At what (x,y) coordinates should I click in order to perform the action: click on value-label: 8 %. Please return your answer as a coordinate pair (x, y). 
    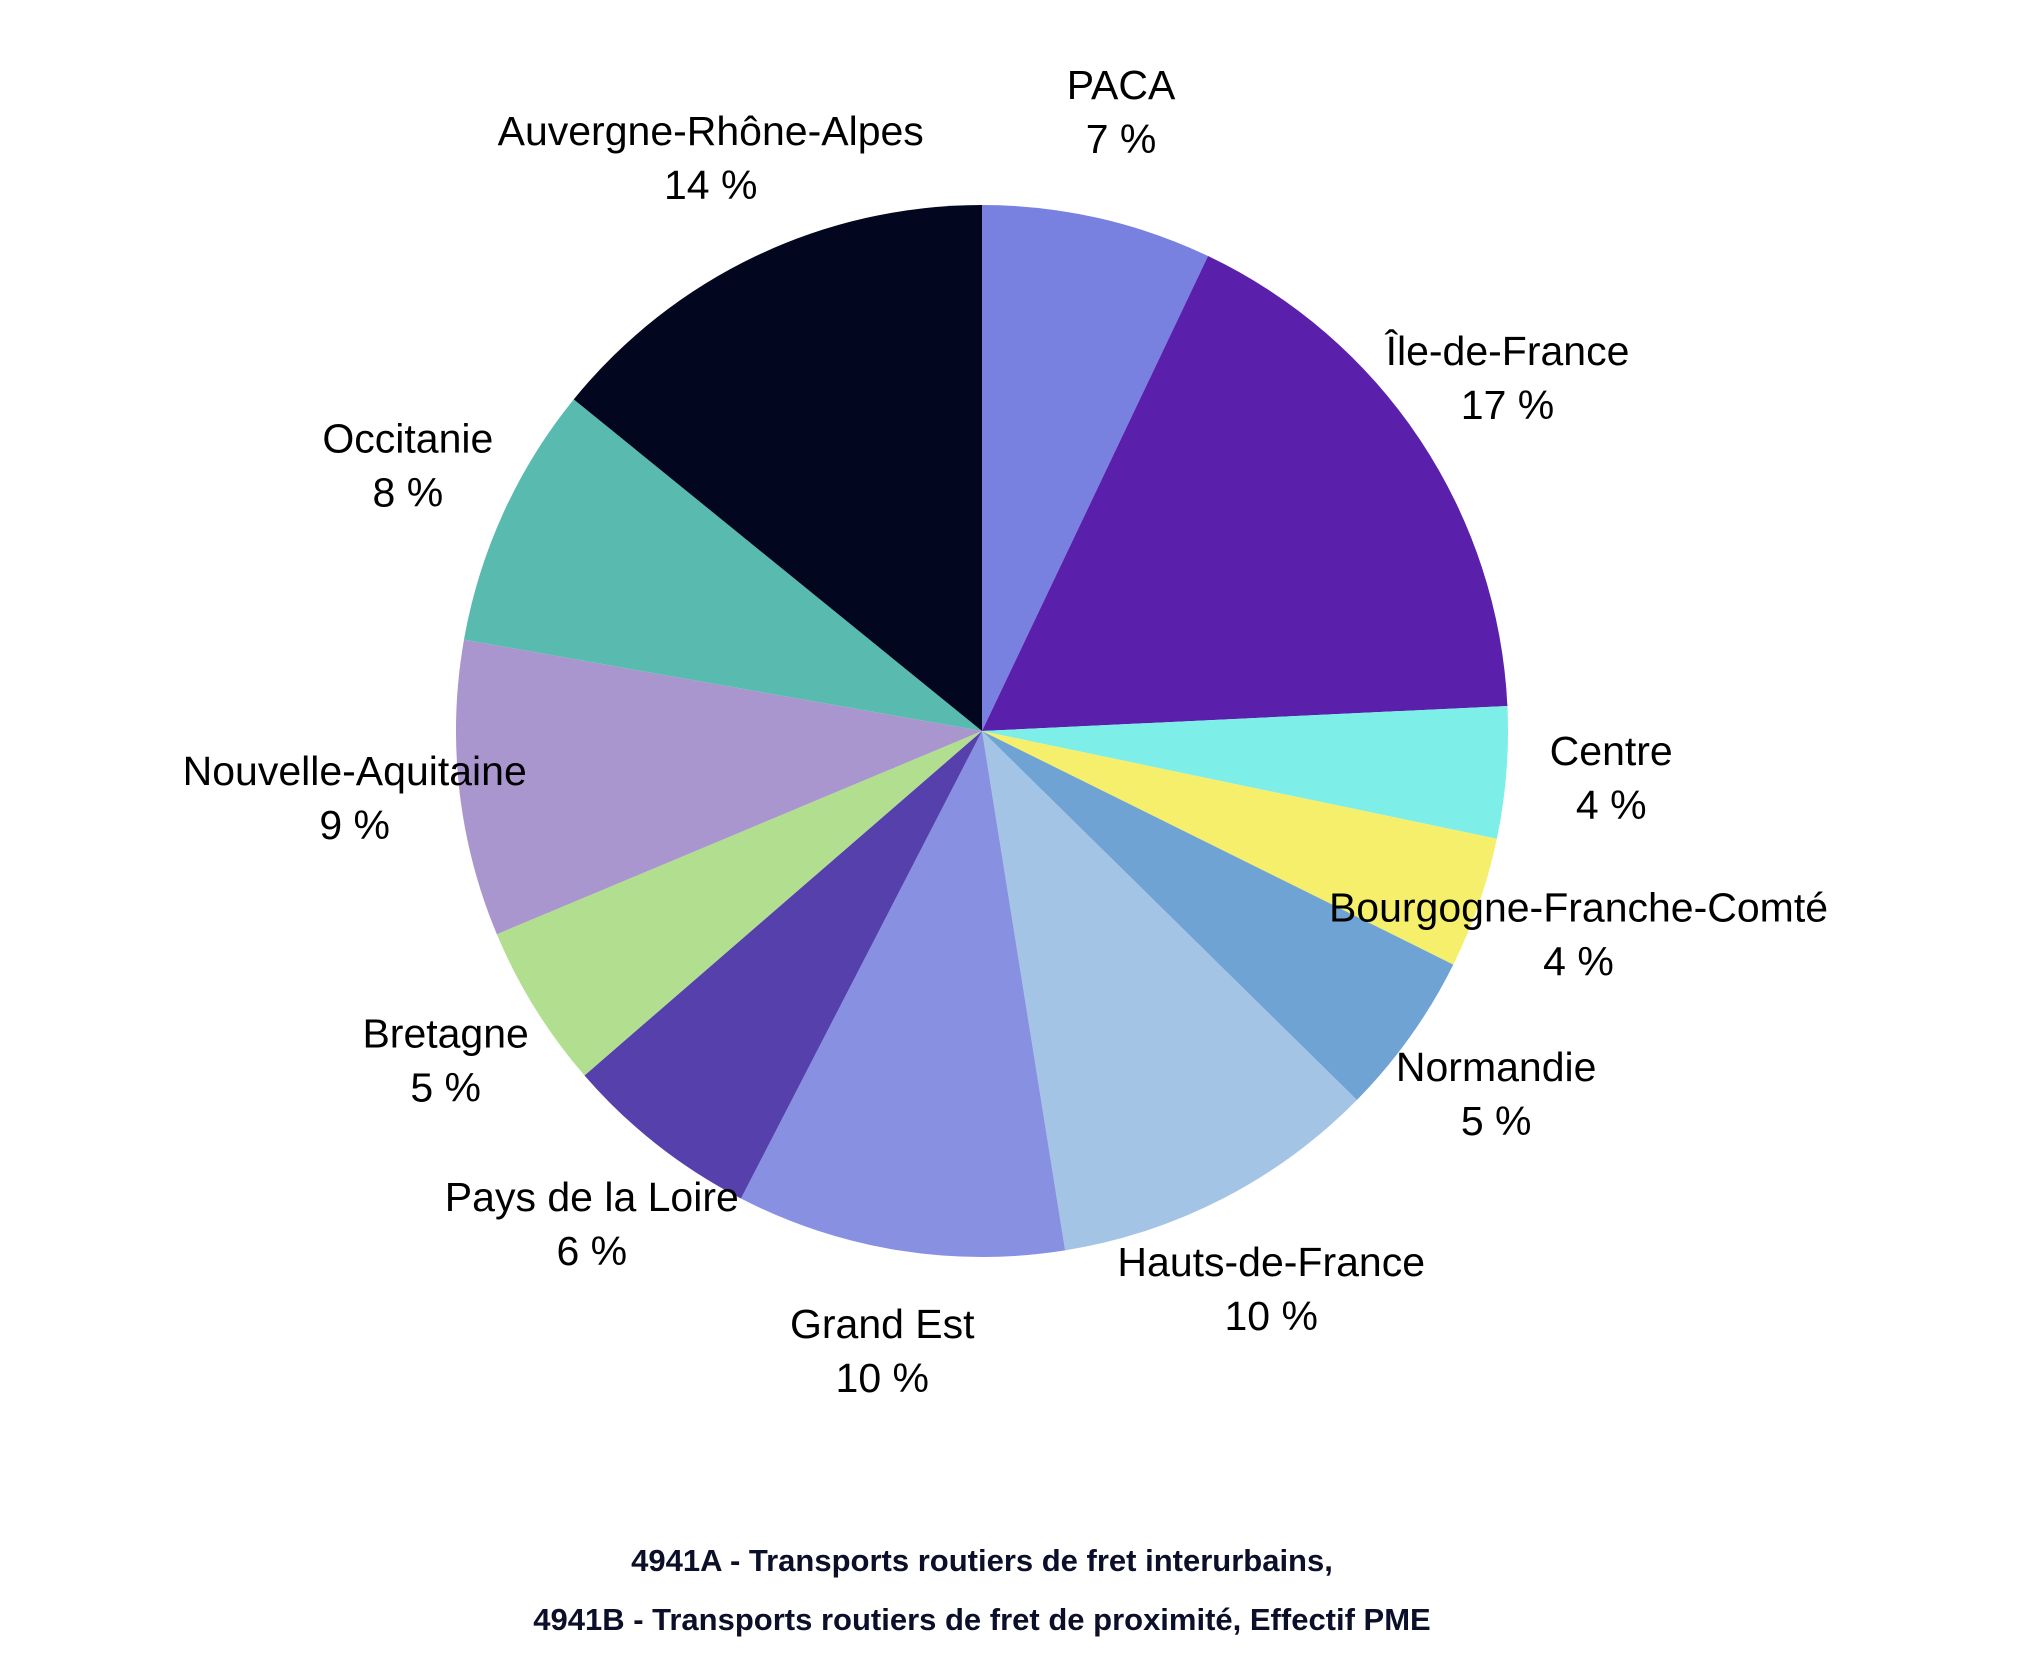
    Looking at the image, I should click on (408, 493).